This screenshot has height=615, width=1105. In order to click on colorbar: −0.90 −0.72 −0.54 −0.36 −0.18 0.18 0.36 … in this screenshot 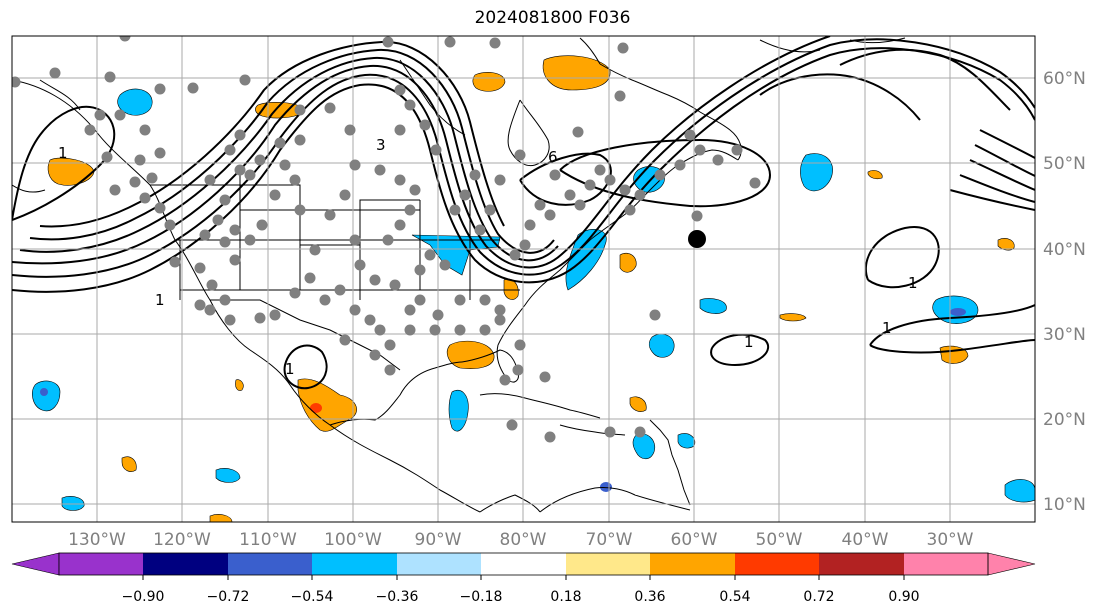, I will do `click(523, 578)`.